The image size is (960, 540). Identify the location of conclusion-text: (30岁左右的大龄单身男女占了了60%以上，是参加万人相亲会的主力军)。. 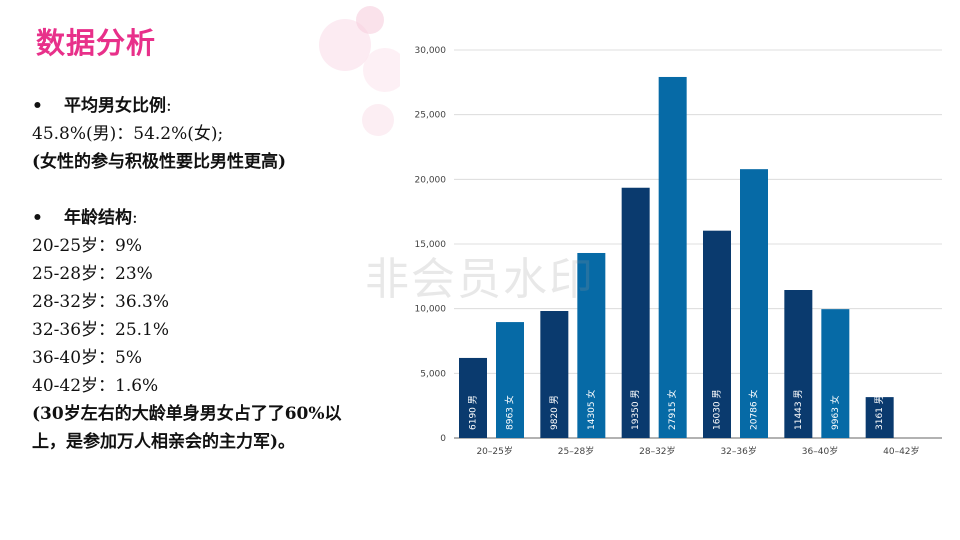
(187, 428).